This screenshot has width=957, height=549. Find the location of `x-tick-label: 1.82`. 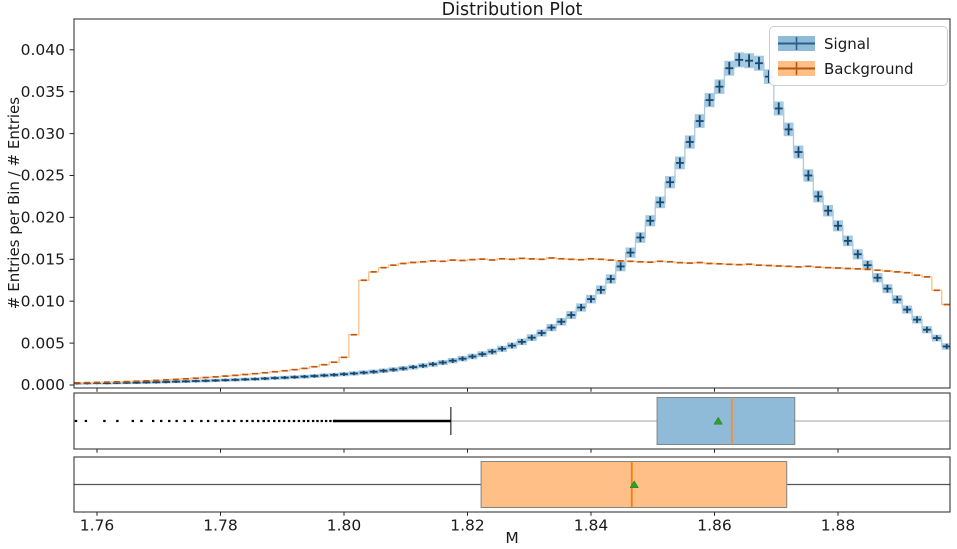

x-tick-label: 1.82 is located at coordinates (467, 526).